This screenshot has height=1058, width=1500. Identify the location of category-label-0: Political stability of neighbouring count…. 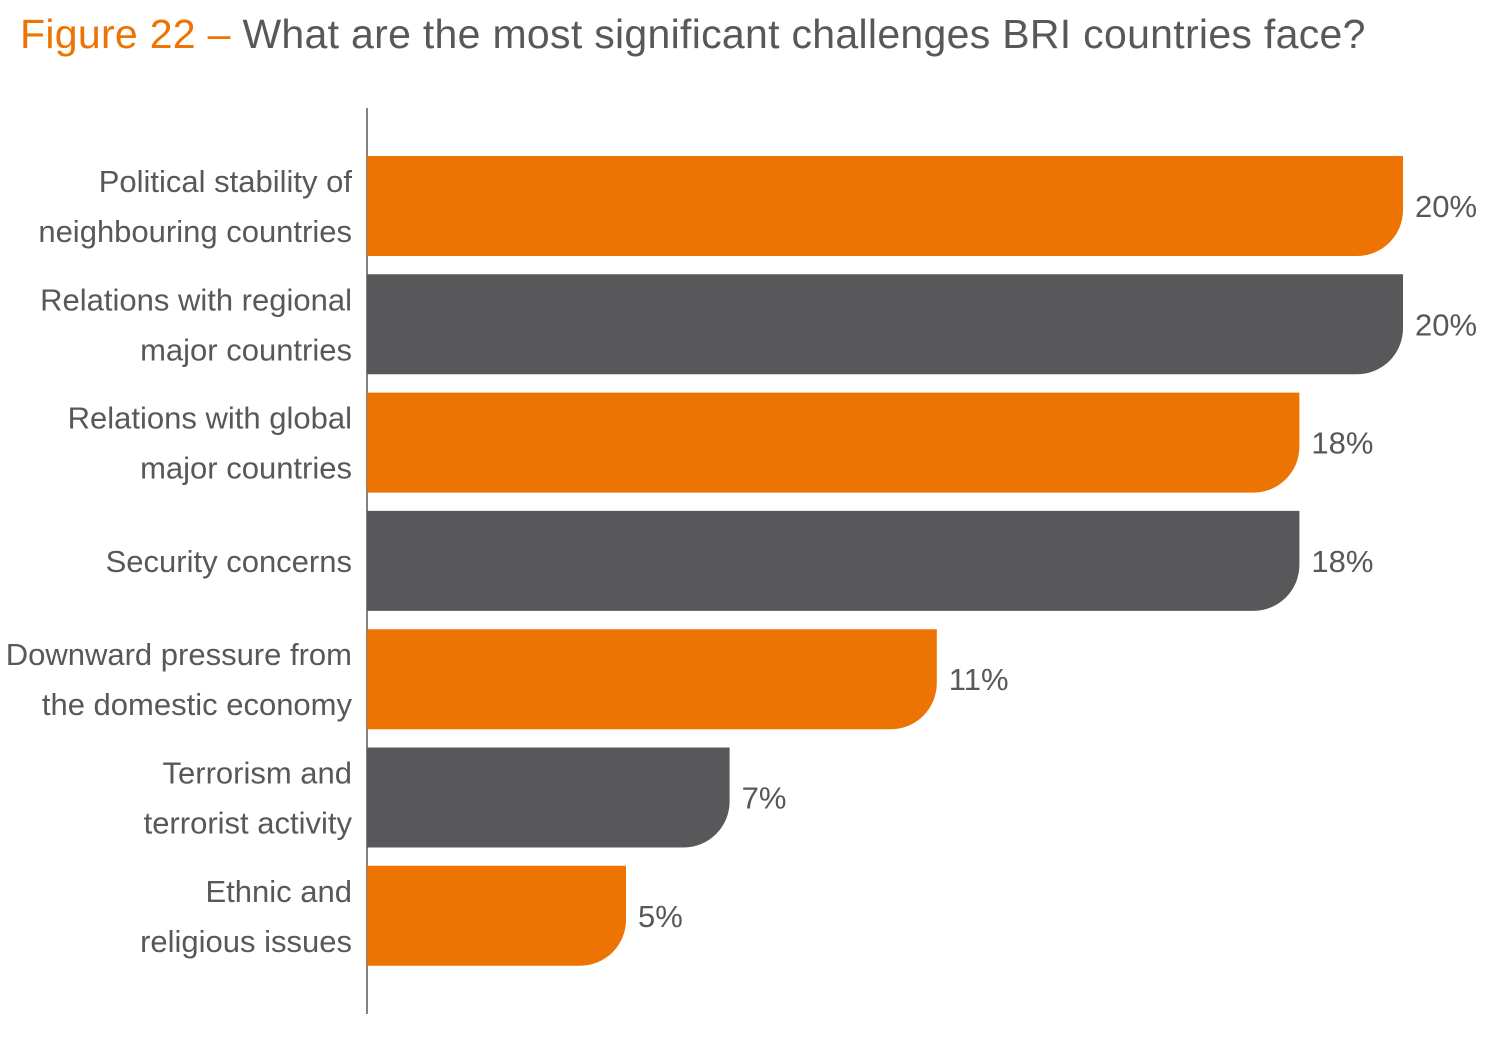
(195, 206).